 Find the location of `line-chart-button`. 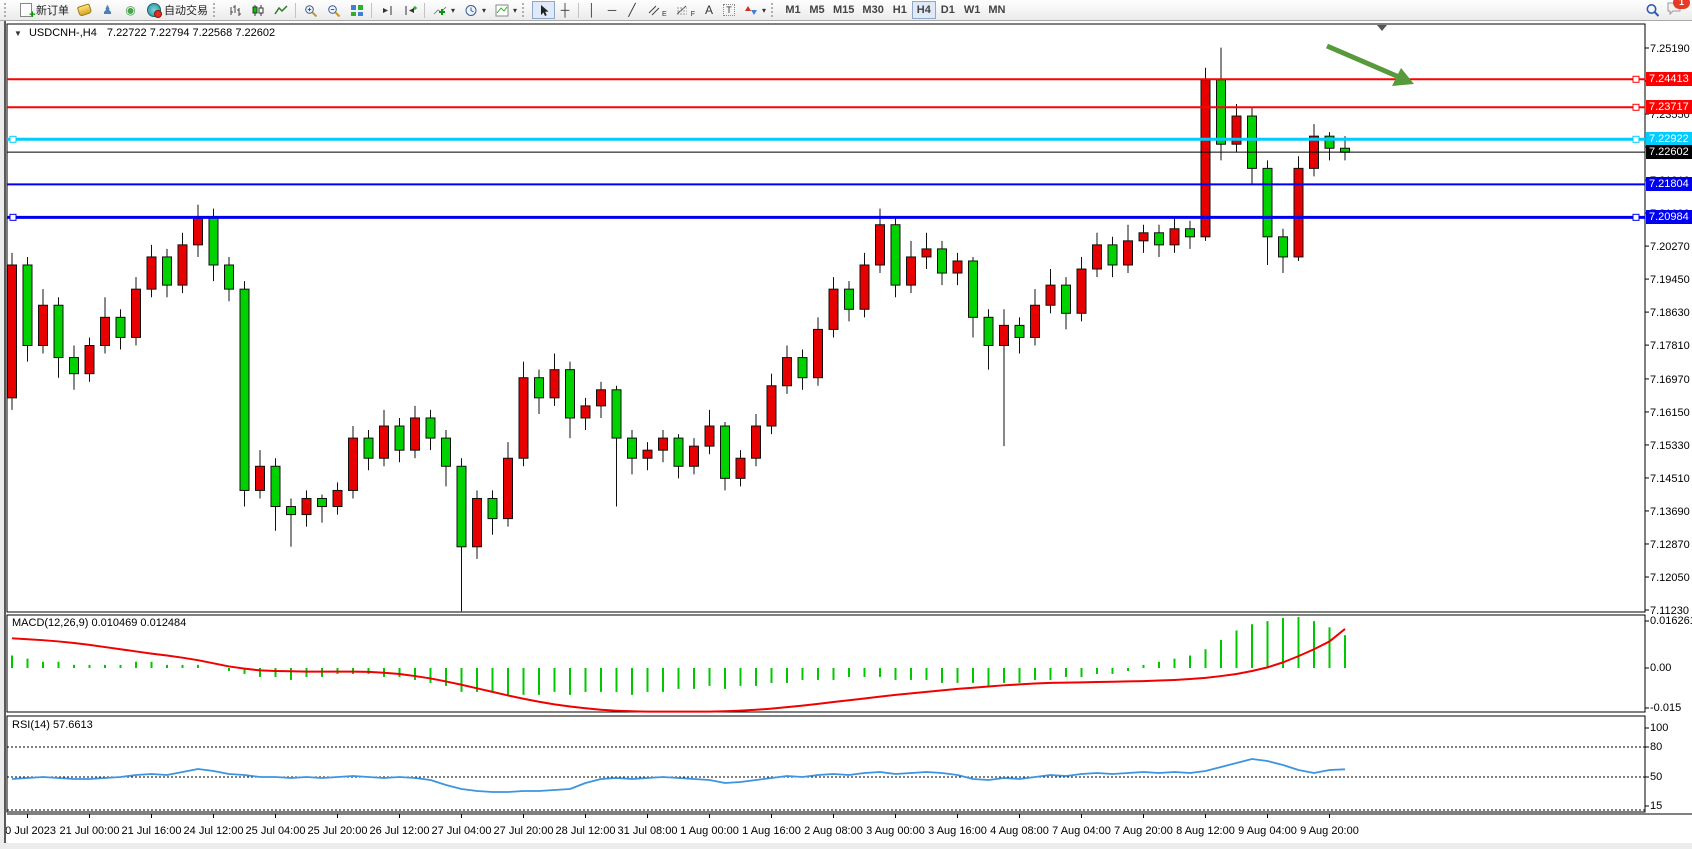

line-chart-button is located at coordinates (280, 10).